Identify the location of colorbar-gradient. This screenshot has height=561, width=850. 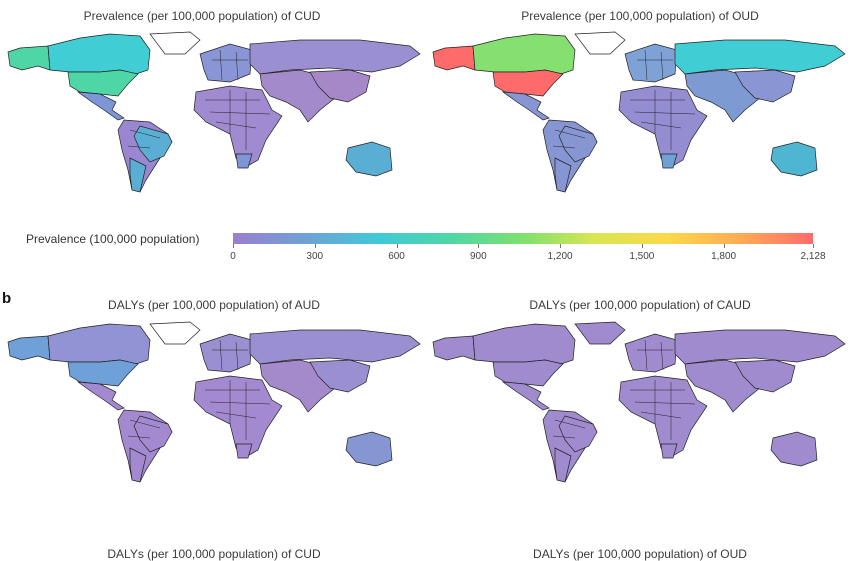
(523, 238).